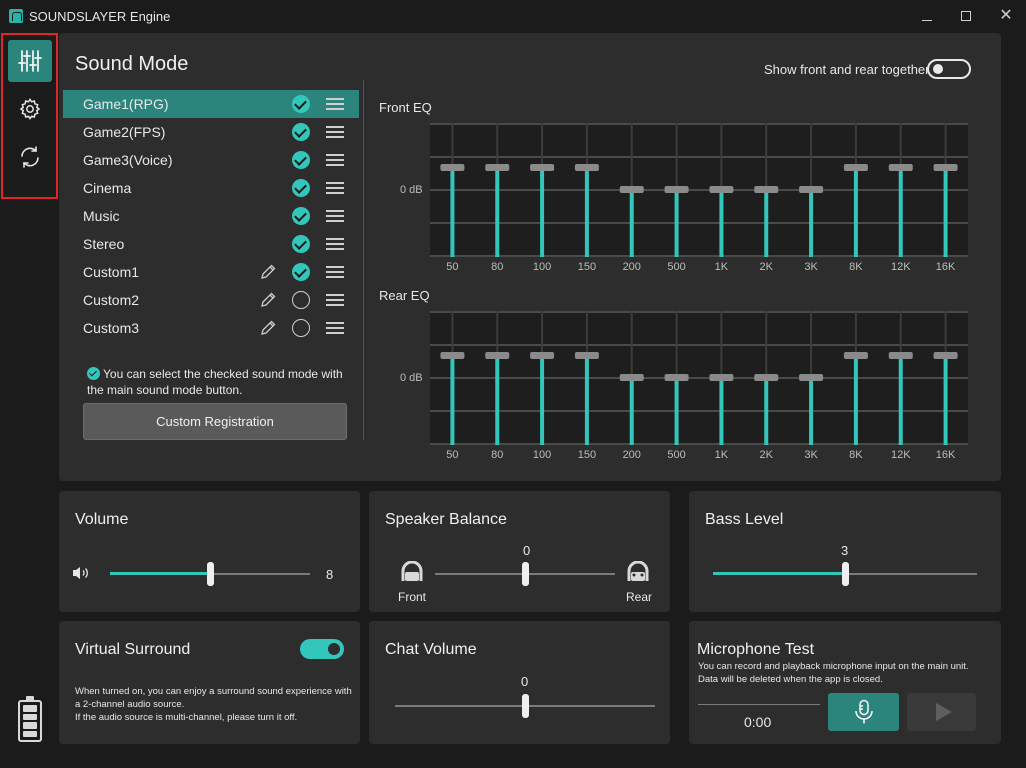  Describe the element at coordinates (845, 574) in the screenshot. I see `bass-level-slider-thumb` at that location.